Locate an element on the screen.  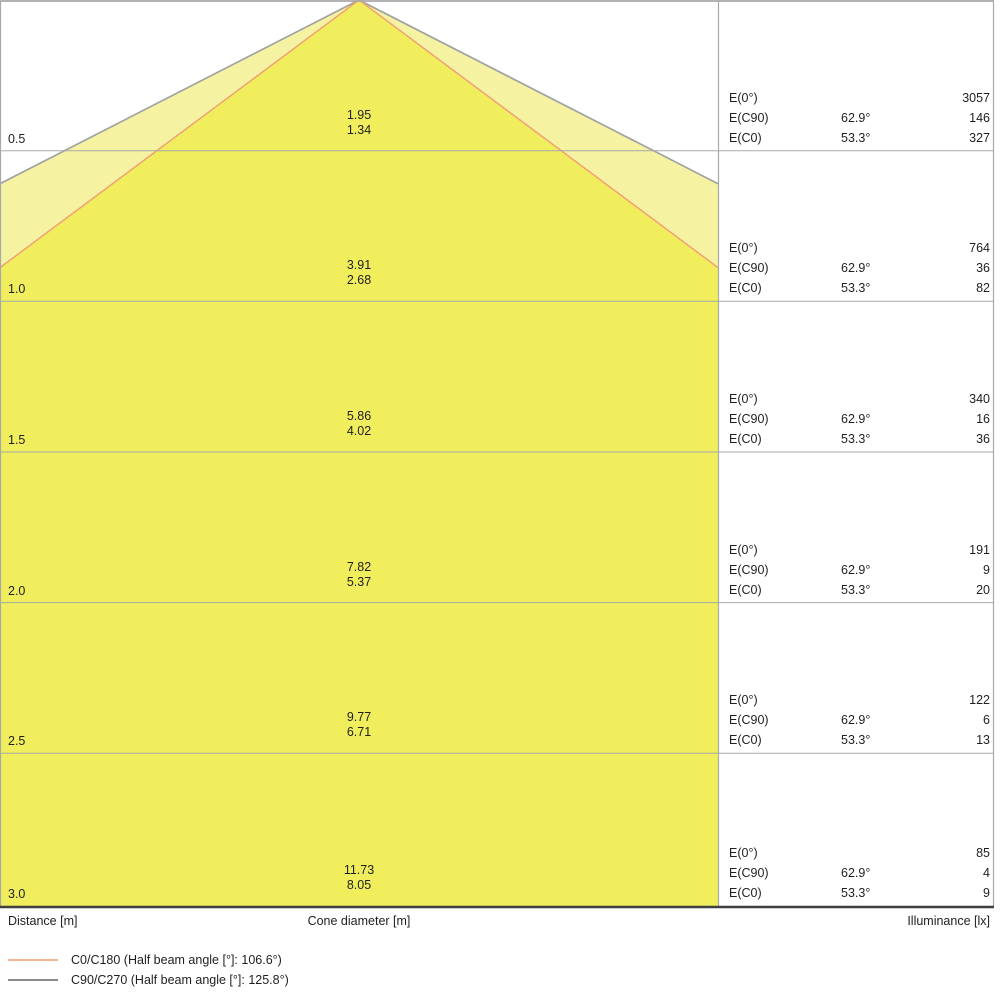
c0-cone-line-left is located at coordinates (180, 134).